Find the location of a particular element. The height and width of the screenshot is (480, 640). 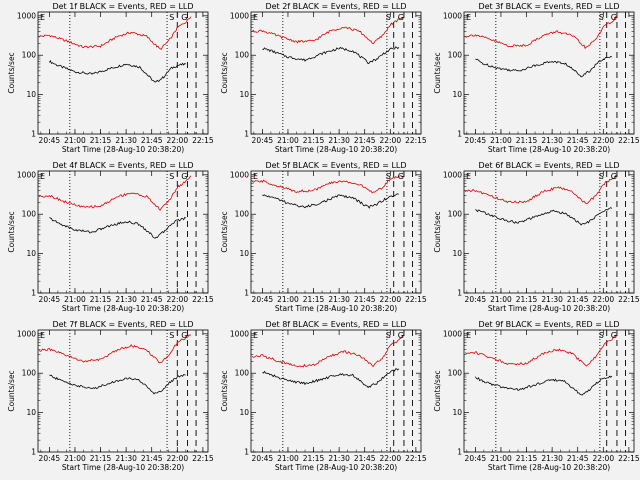

panel-title: Det 6f BLACK = Events, RED = LLD is located at coordinates (548, 165).